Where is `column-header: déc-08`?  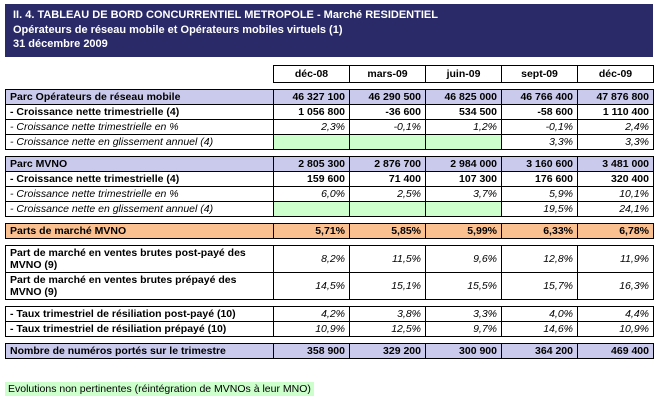 column-header: déc-08 is located at coordinates (311, 73).